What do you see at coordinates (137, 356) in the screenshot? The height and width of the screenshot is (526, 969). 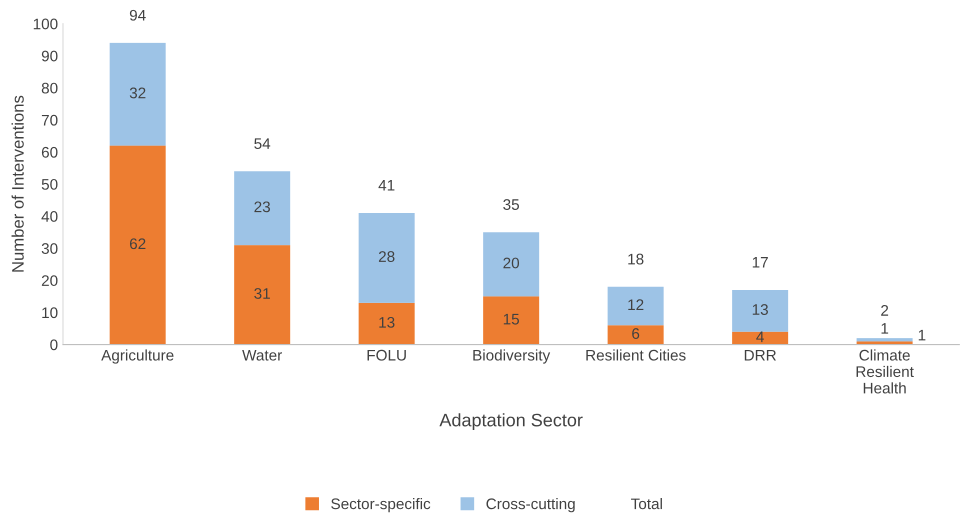 I see `x-tick-label: Agriculture` at bounding box center [137, 356].